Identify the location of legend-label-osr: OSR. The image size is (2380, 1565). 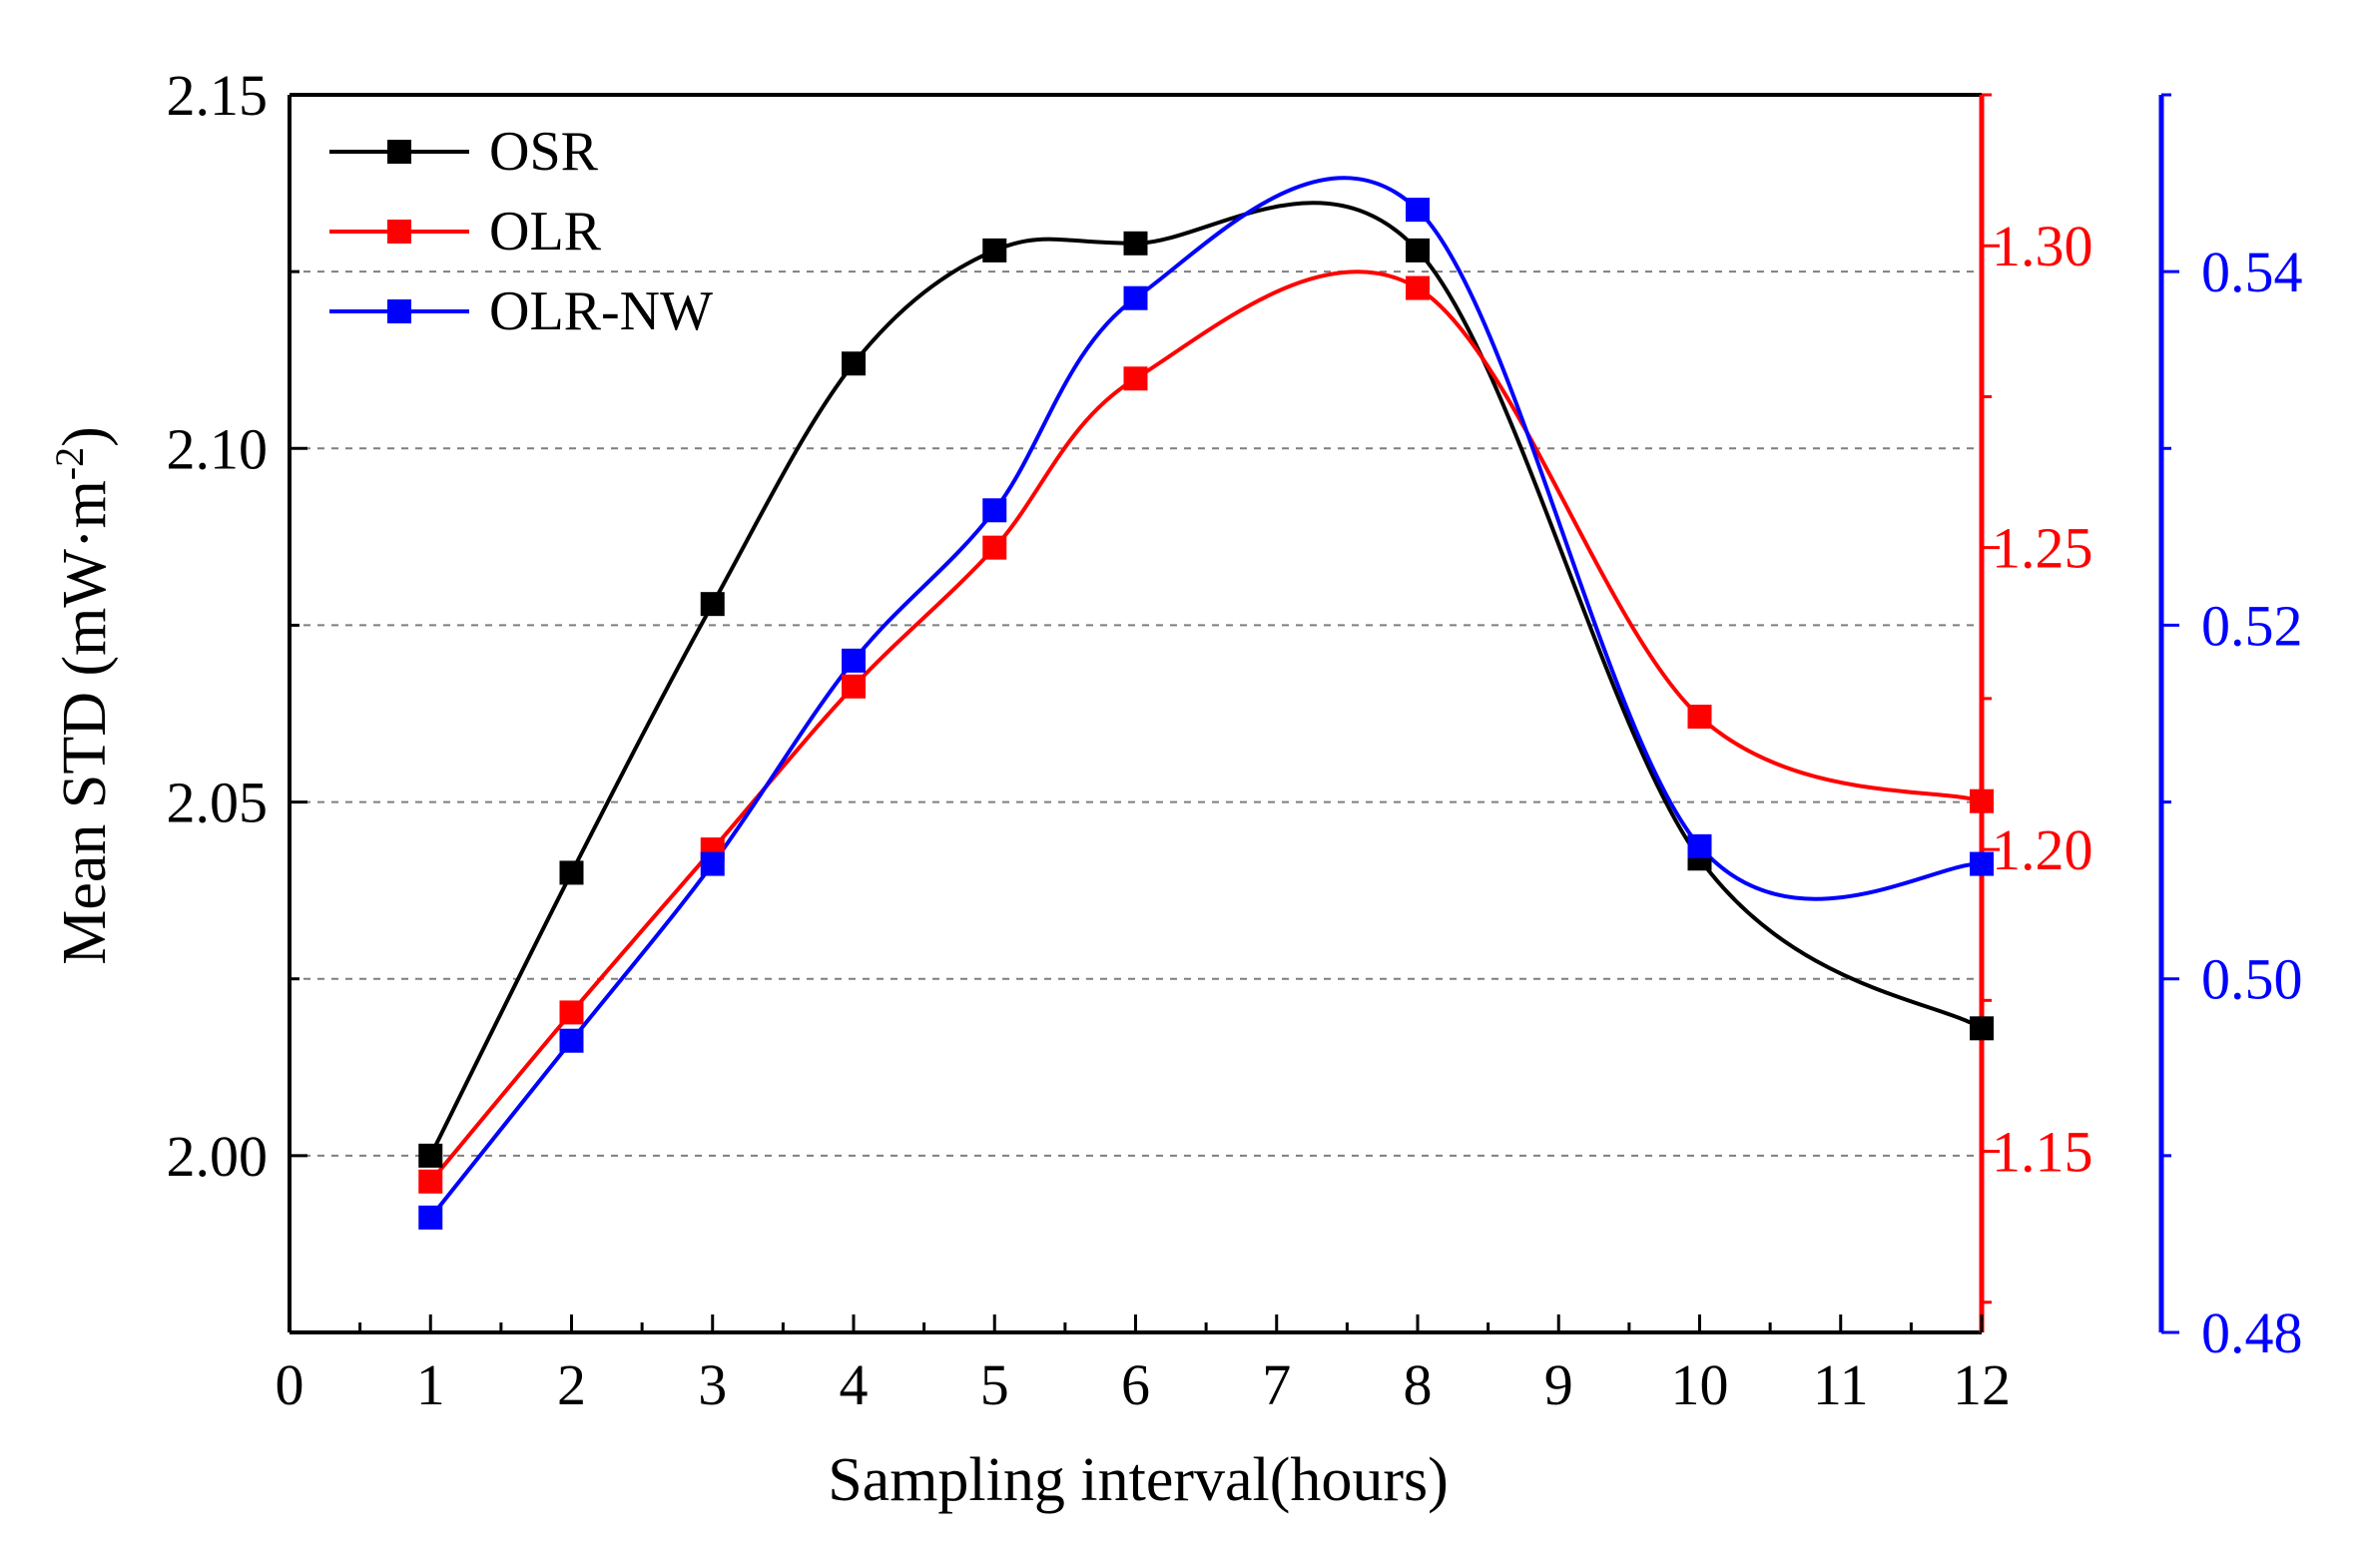
(544, 152).